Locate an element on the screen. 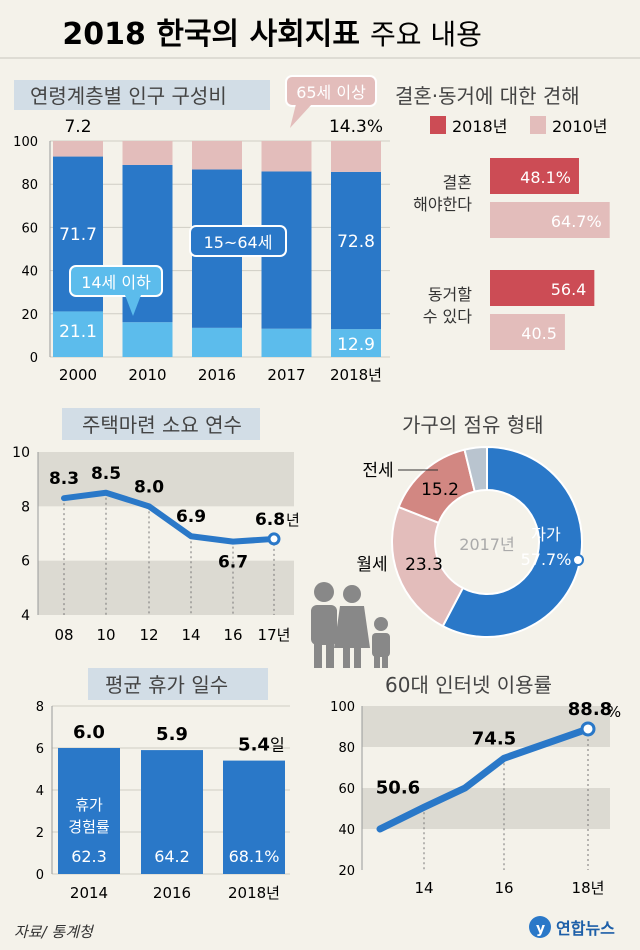 Image resolution: width=640 pixels, height=950 pixels. internet-ytick-label: 80 is located at coordinates (346, 748).